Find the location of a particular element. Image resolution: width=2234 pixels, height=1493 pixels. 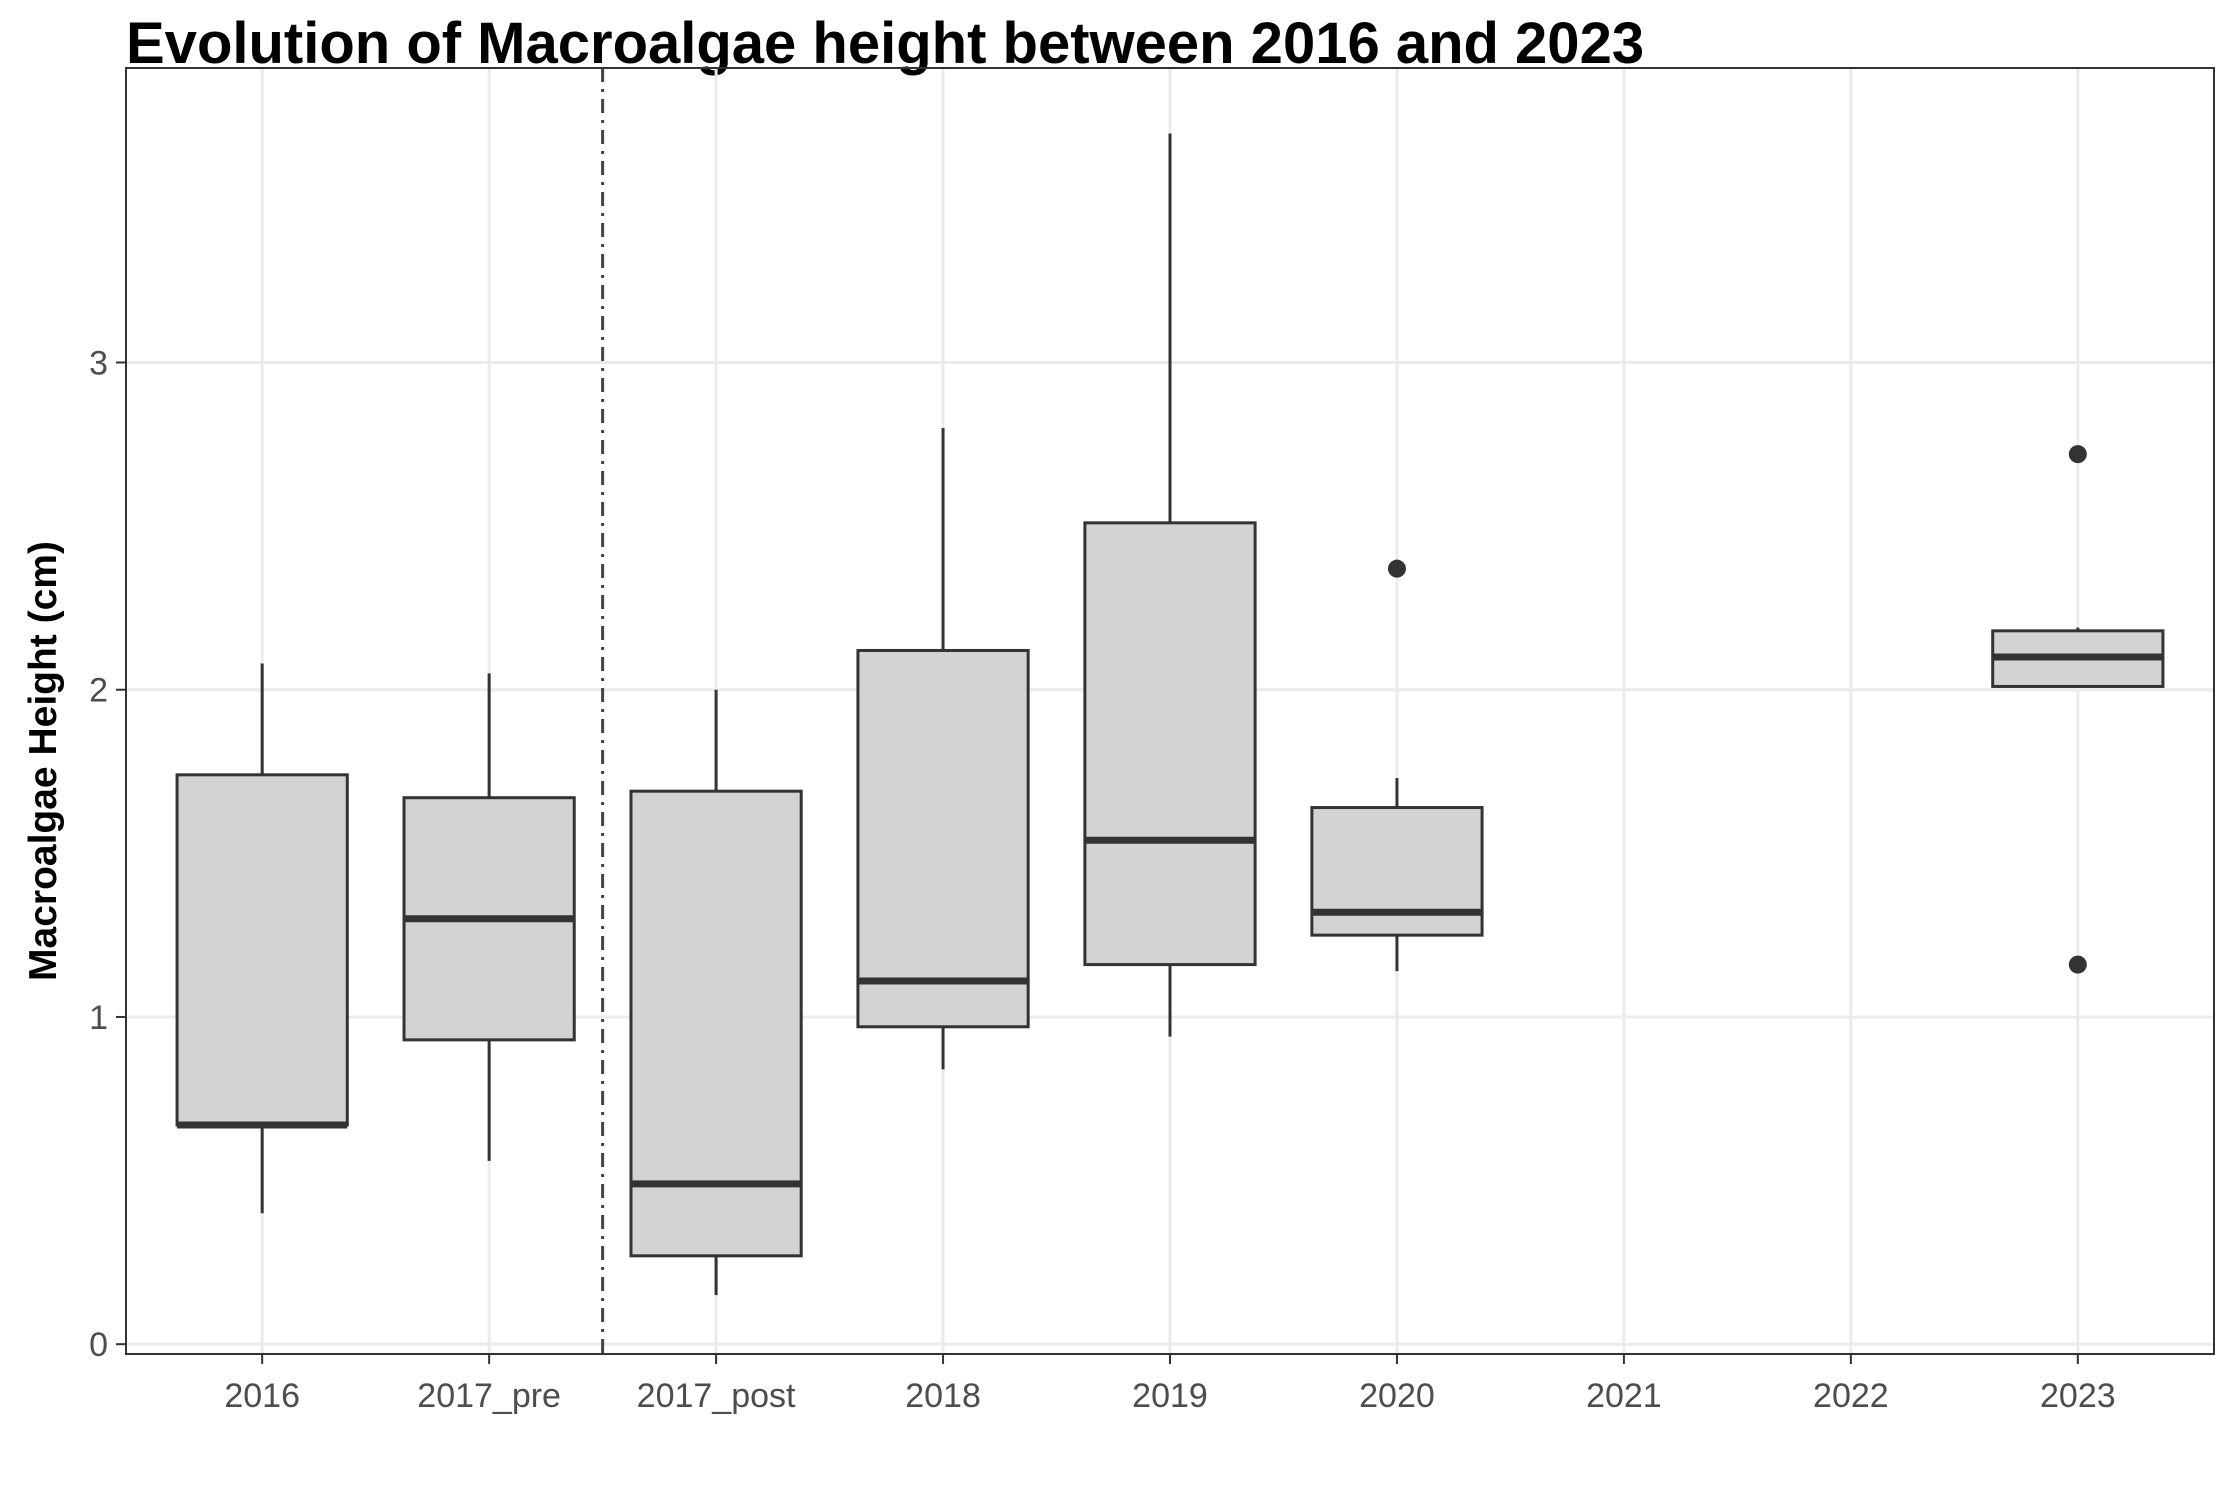

box-2019 is located at coordinates (1170, 585).